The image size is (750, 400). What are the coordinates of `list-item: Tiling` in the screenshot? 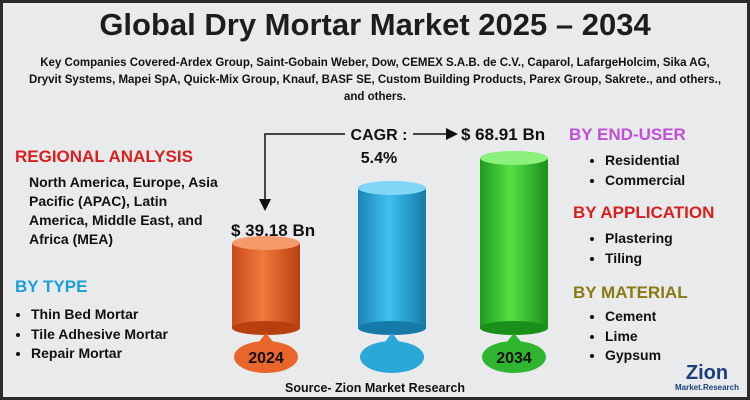 It's located at (639, 259).